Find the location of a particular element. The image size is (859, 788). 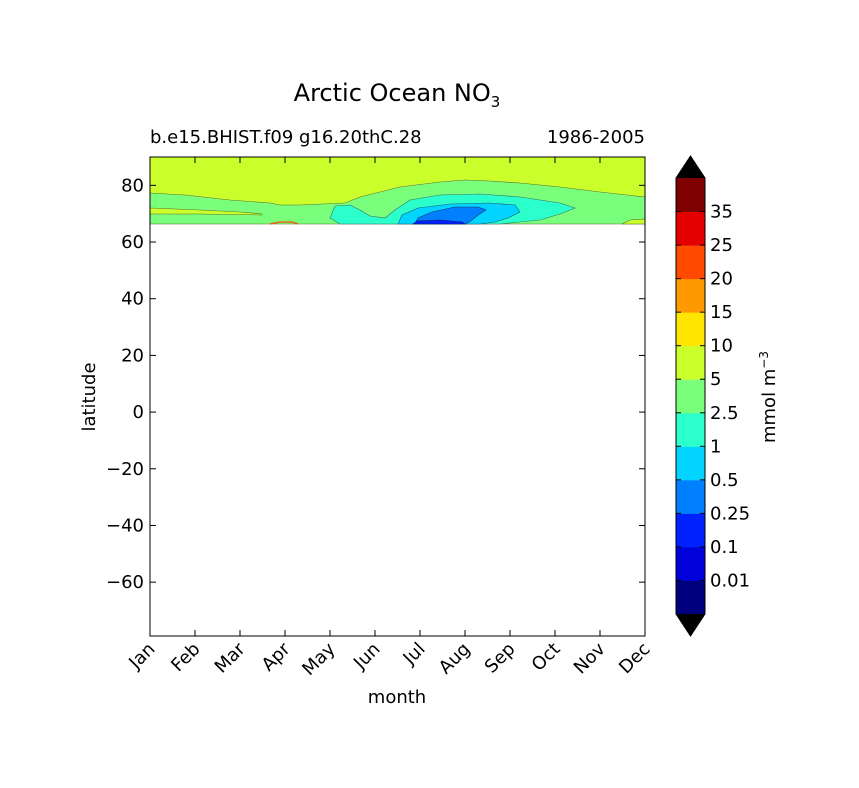

colorbar-tick-label: 2.5 is located at coordinates (724, 413).